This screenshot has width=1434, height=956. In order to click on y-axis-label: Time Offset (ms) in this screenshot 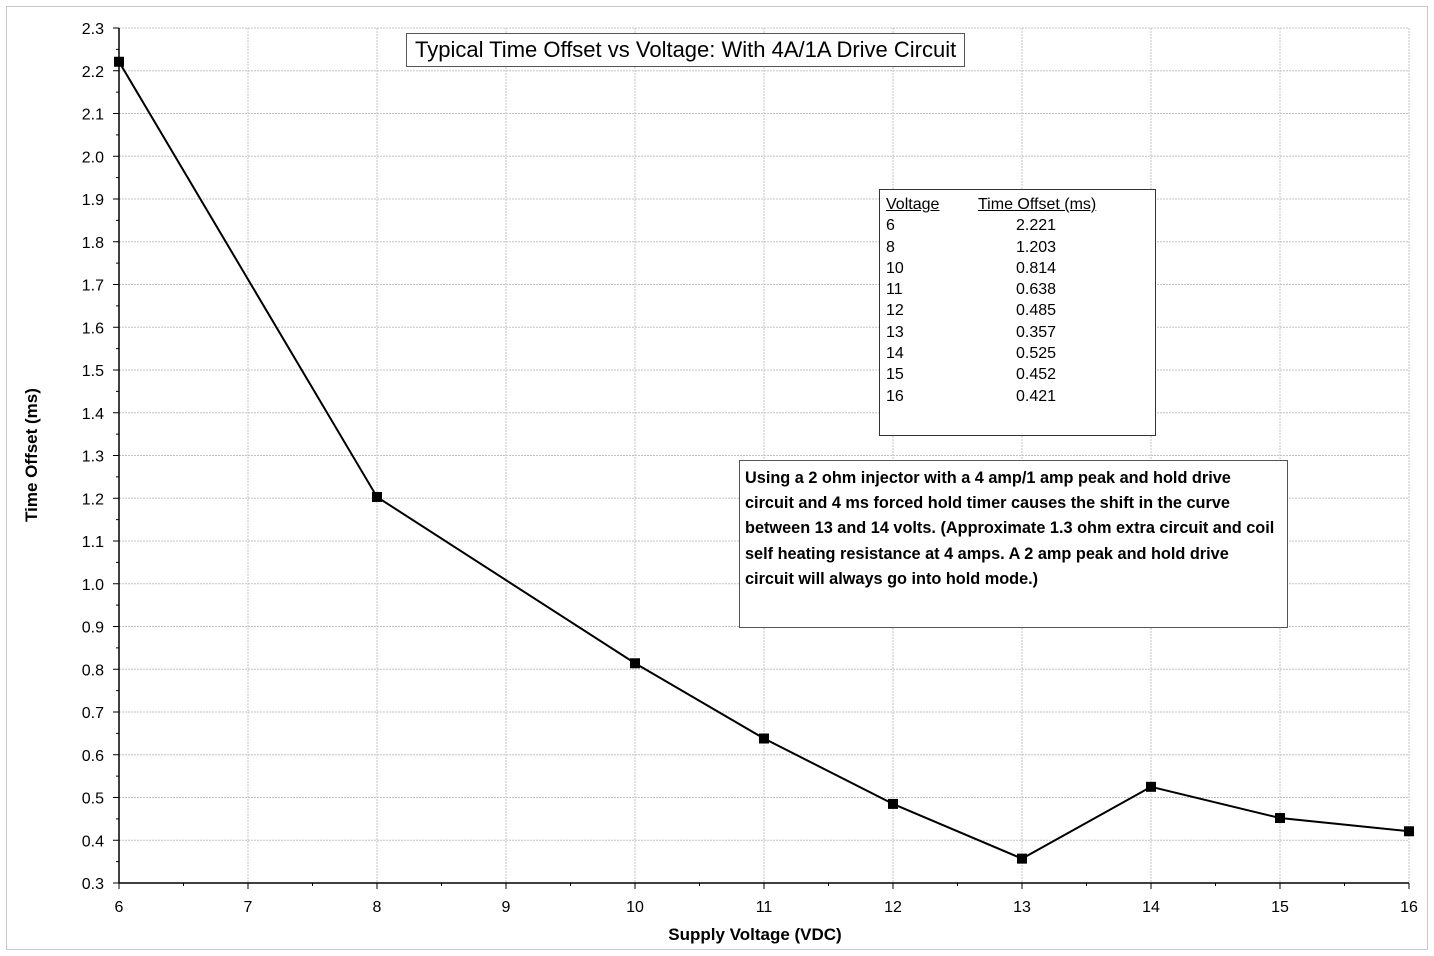, I will do `click(31, 455)`.